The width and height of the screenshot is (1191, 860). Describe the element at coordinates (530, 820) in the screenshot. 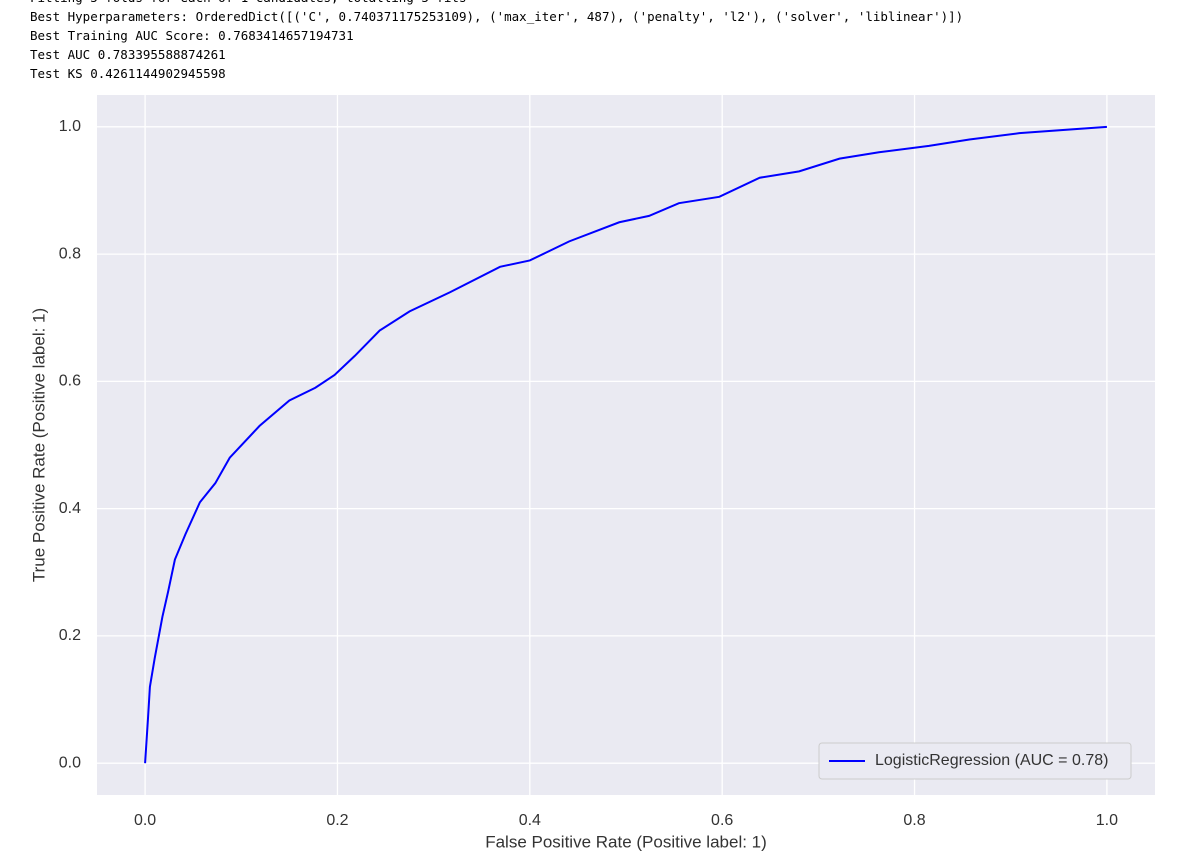

I see `x-tick-label: 0.4` at that location.